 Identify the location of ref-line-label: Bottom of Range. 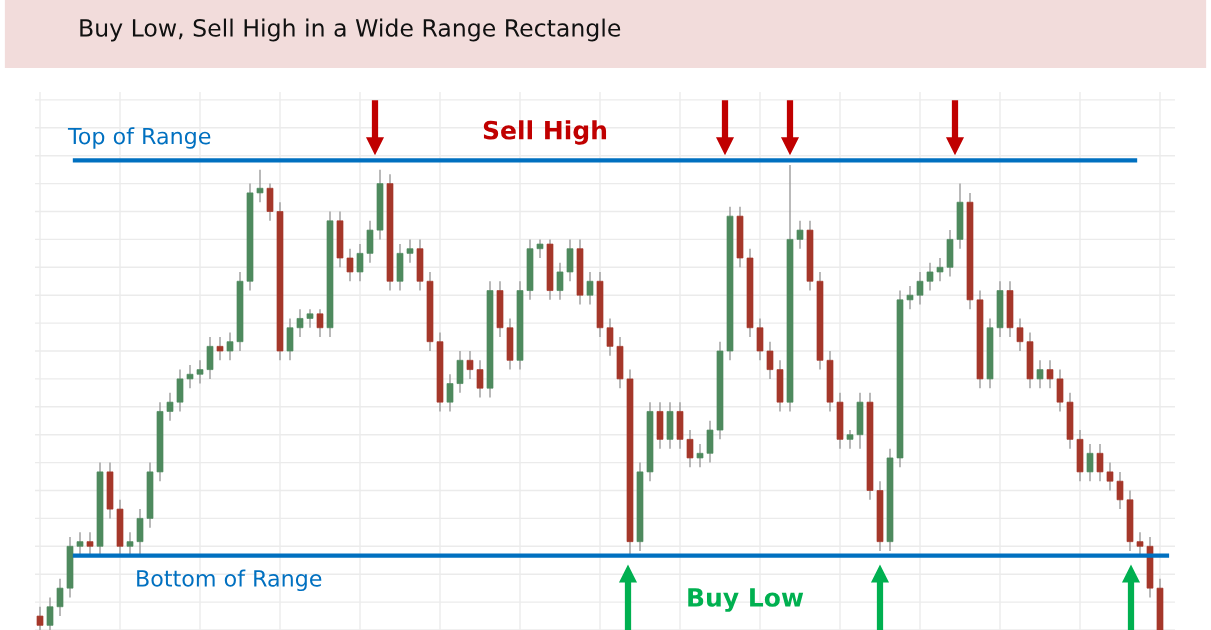
(229, 580).